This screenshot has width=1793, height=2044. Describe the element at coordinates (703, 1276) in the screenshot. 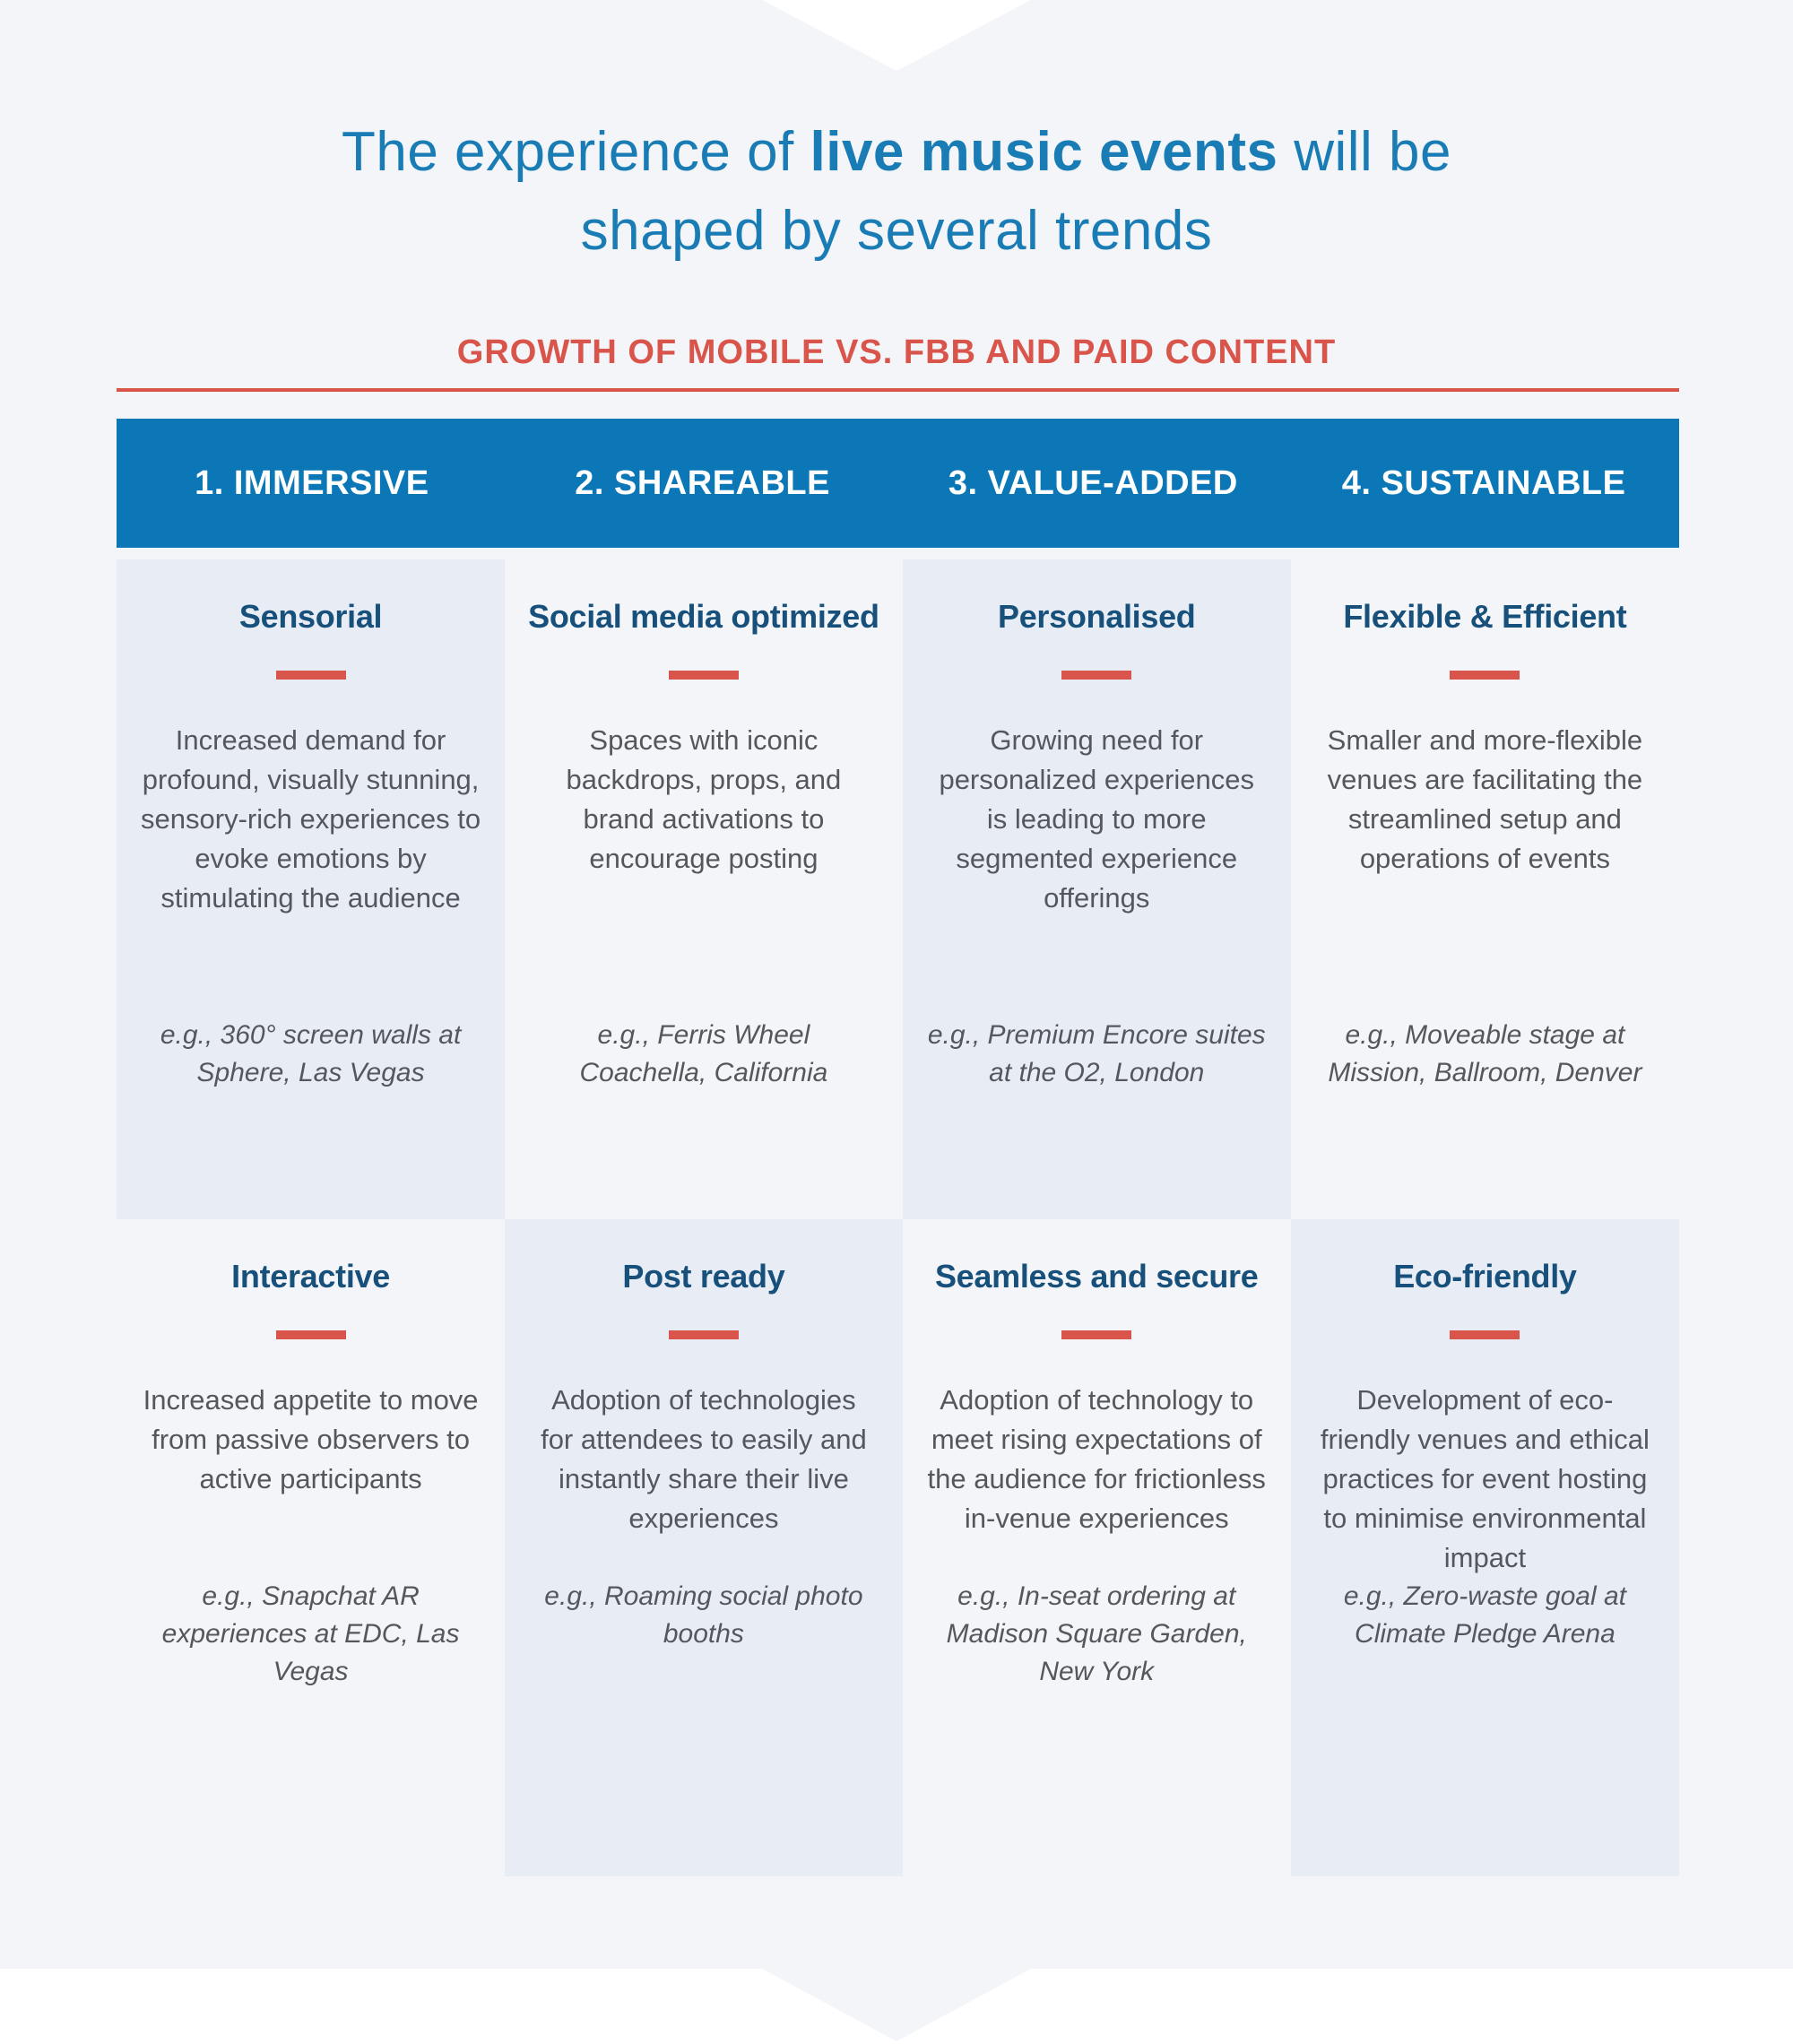

I see `card-title: Post ready` at that location.